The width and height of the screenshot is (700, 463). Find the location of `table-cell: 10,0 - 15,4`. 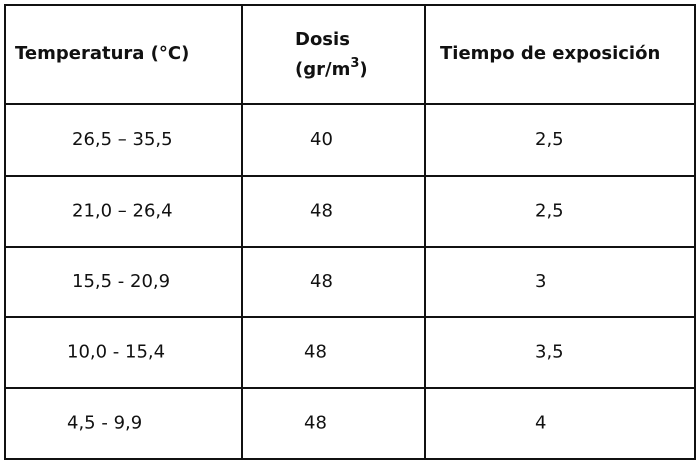

table-cell: 10,0 - 15,4 is located at coordinates (116, 352).